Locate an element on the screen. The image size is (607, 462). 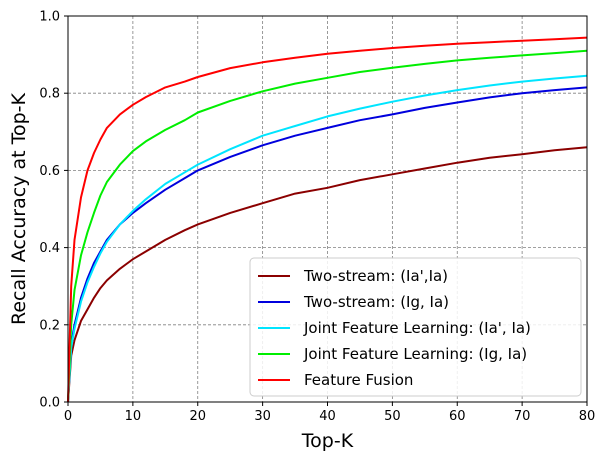
legend-label: Two-stream: (Ig, Ia) is located at coordinates (376, 302).